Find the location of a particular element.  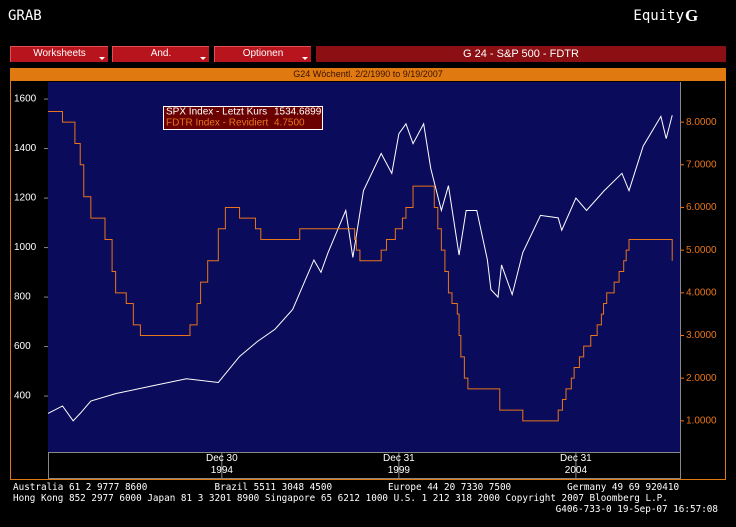

function-name: GRAB is located at coordinates (25, 16).